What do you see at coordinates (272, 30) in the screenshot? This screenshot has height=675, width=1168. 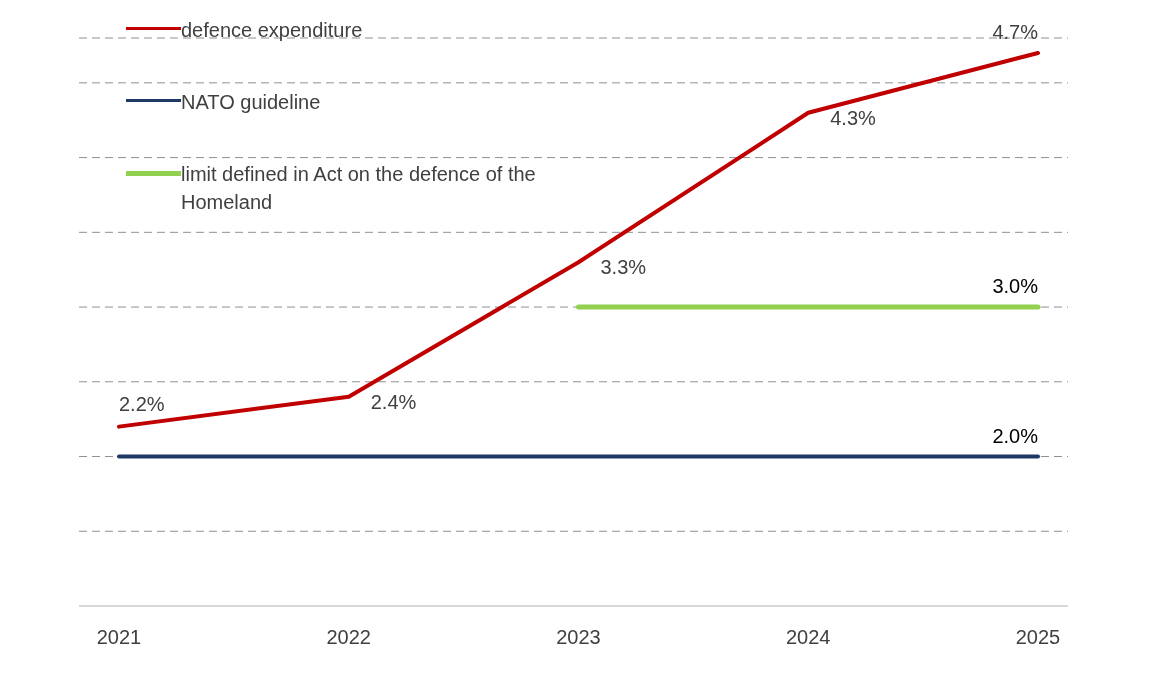 I see `legend-label: defence expenditure` at bounding box center [272, 30].